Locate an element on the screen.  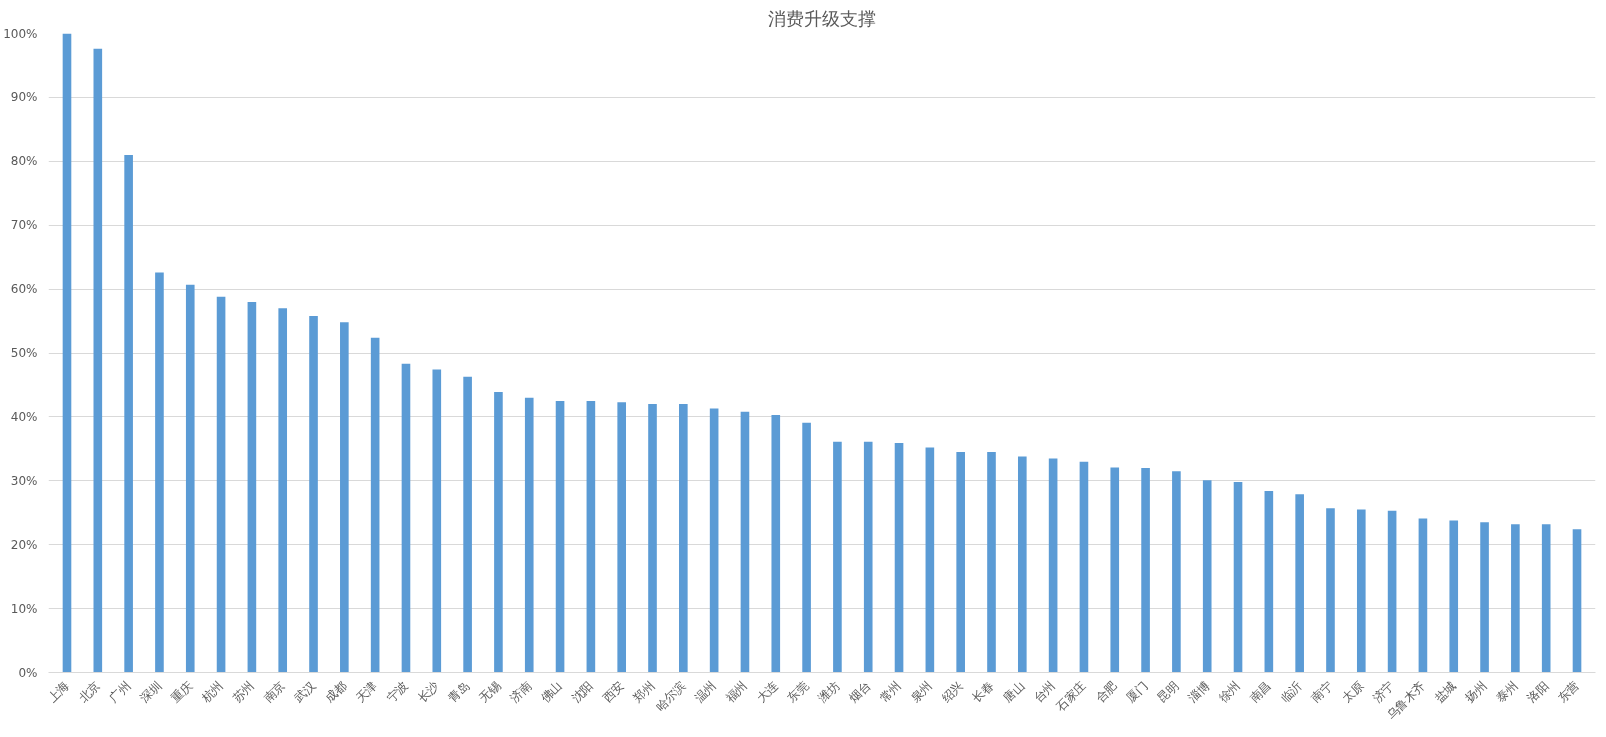
x-tick-label: 东营 is located at coordinates (1568, 692).